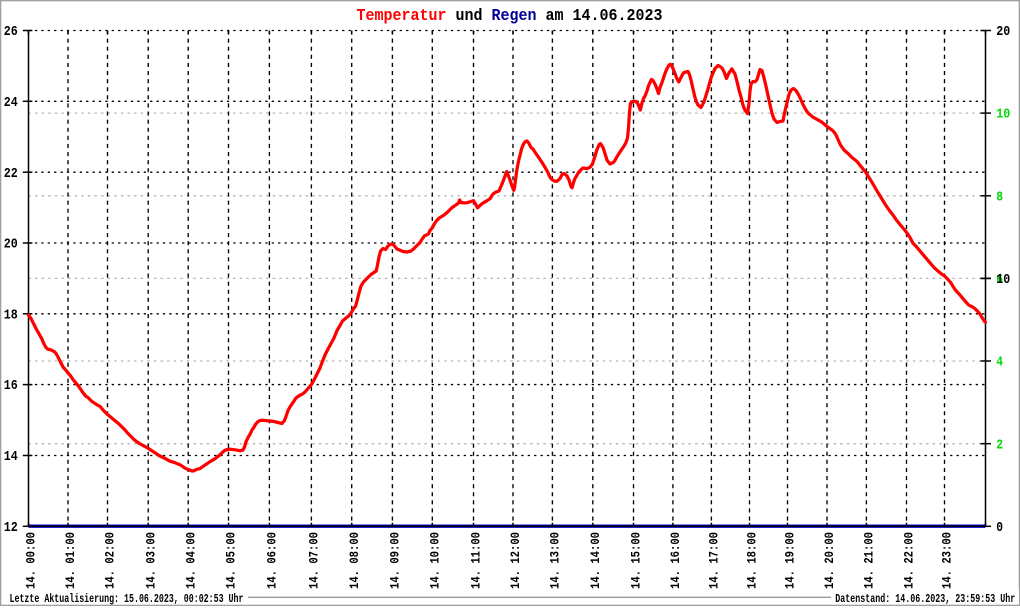 The width and height of the screenshot is (1020, 611). I want to click on svg-text: 14. 04:00, so click(190, 560).